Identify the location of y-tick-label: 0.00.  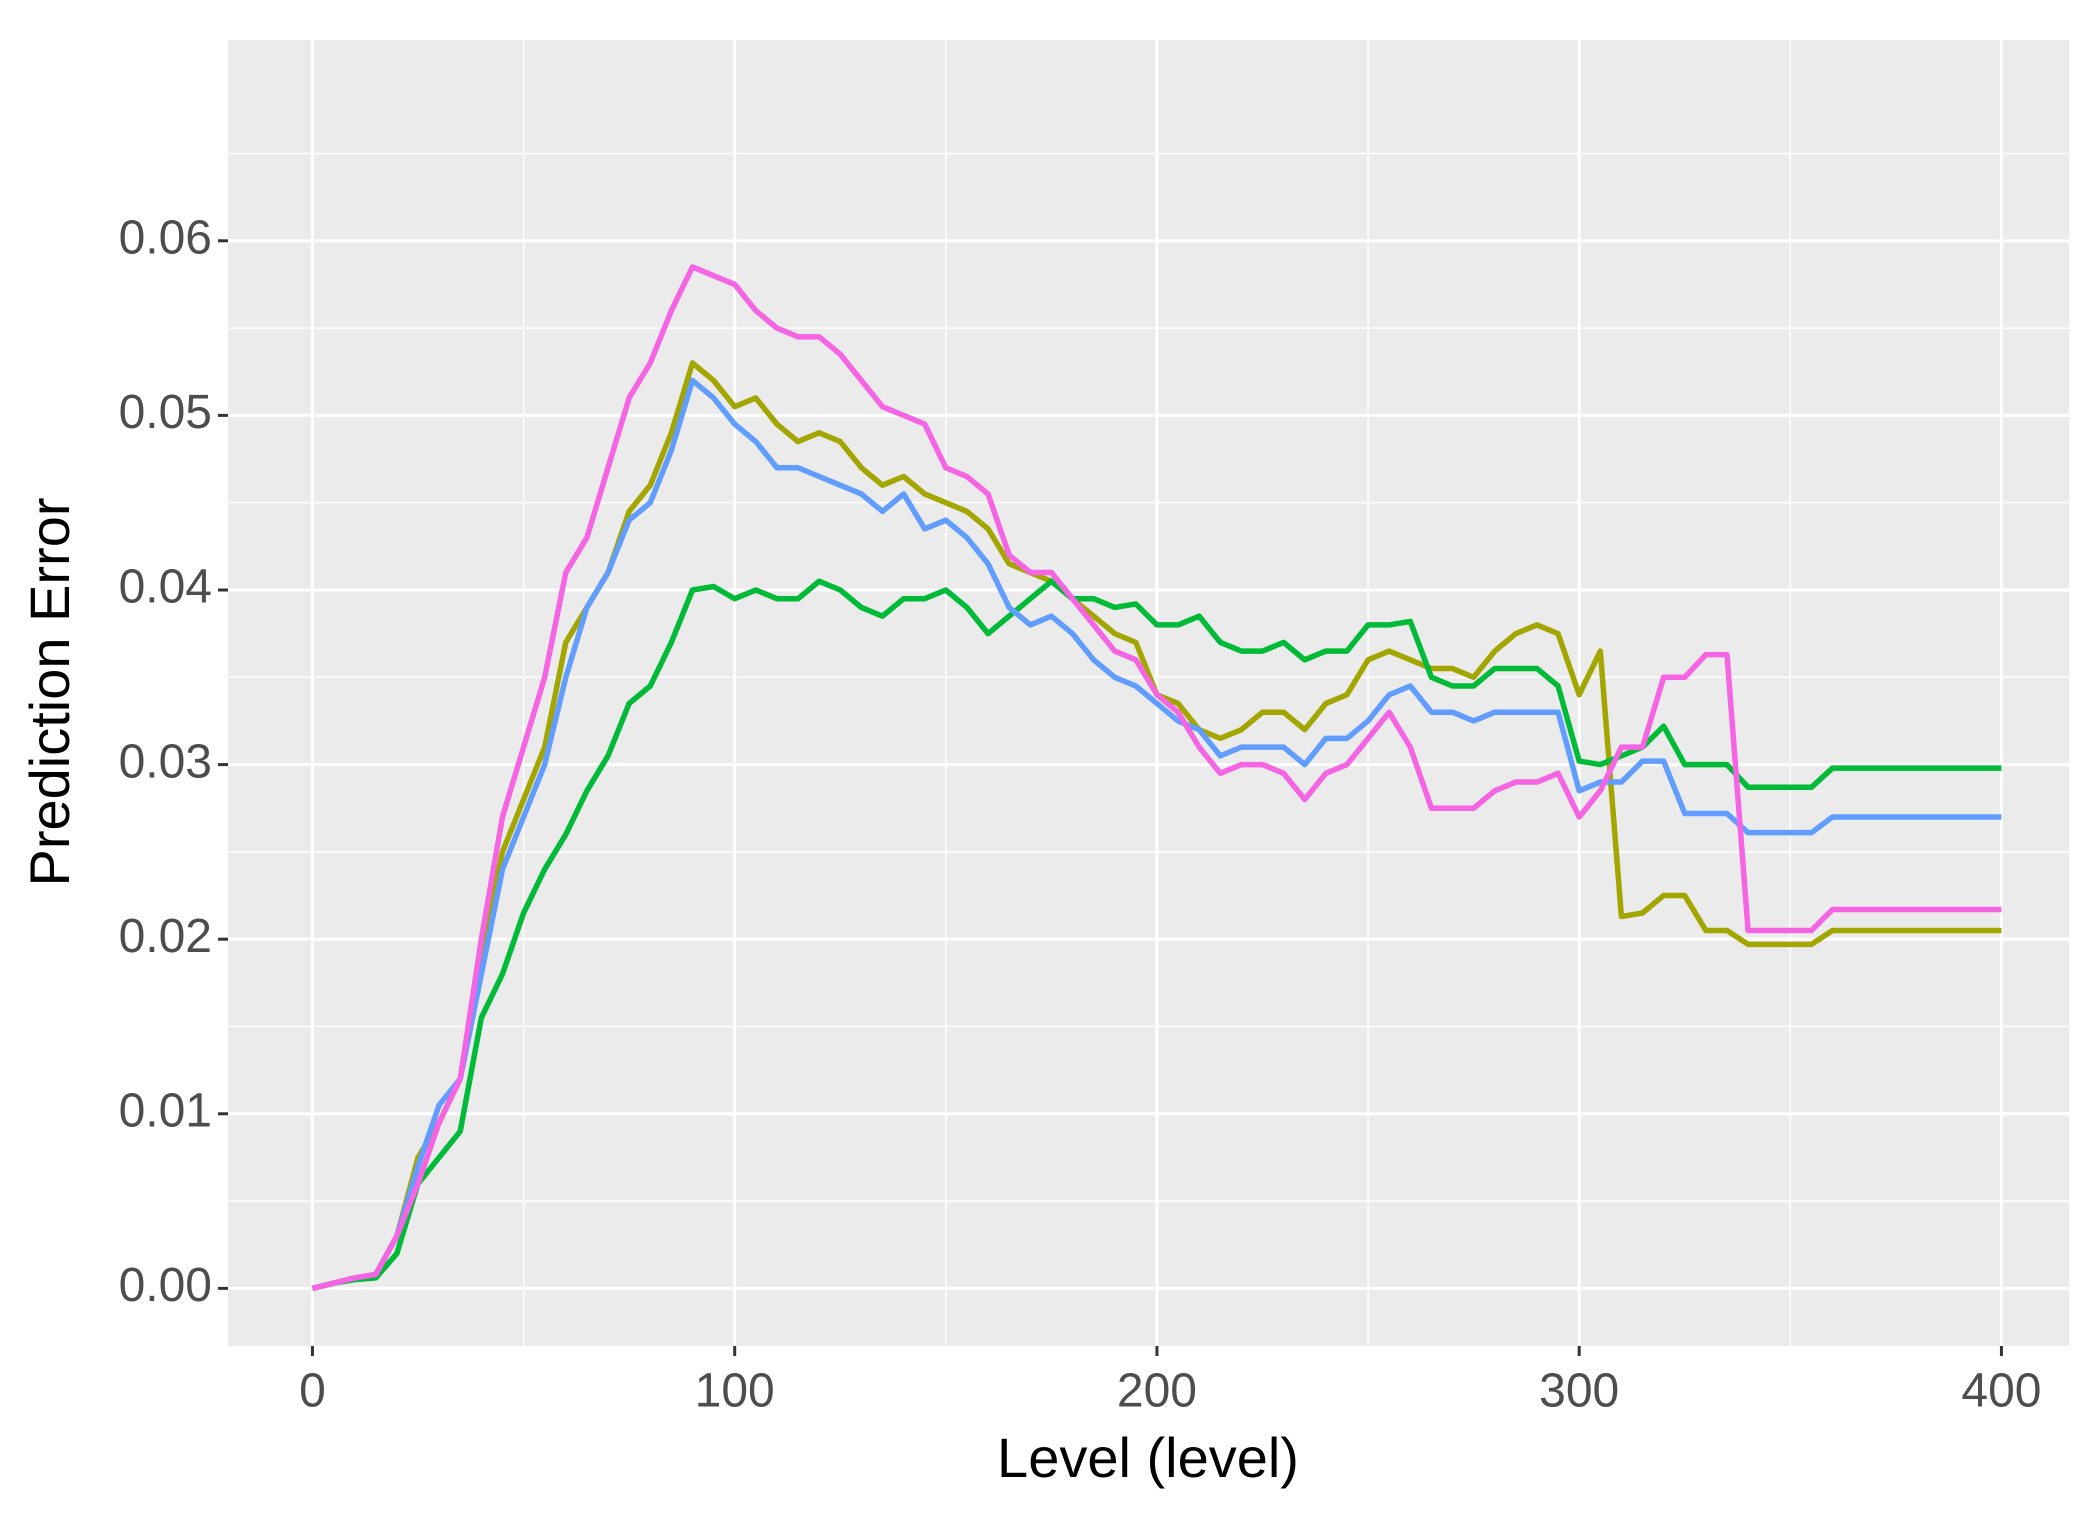
(165, 1285).